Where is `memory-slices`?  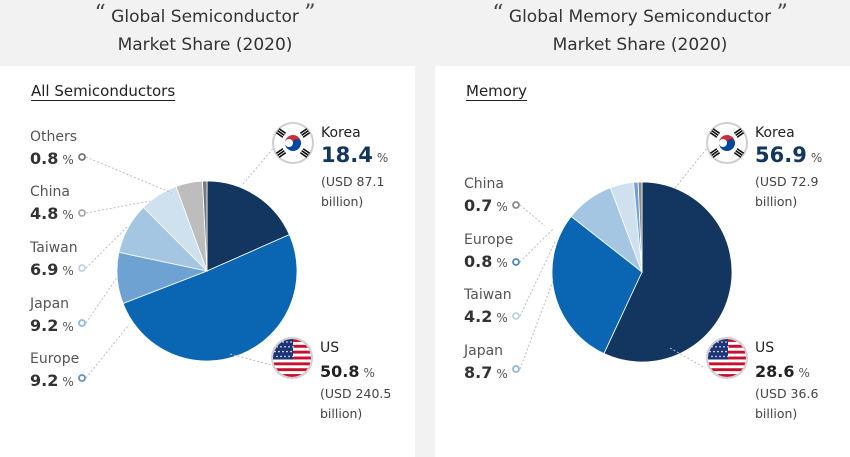 memory-slices is located at coordinates (642, 272).